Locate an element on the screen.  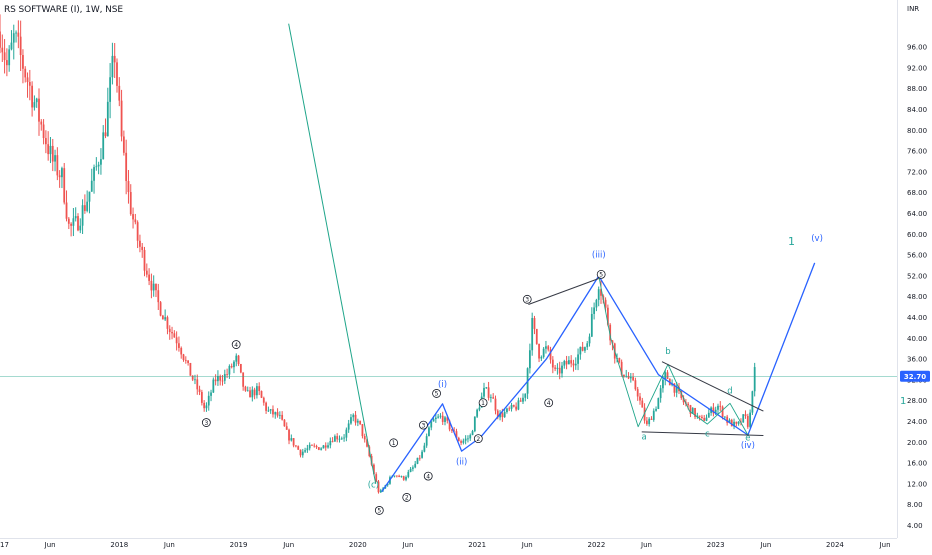
wave-circle-label: 2 is located at coordinates (407, 498).